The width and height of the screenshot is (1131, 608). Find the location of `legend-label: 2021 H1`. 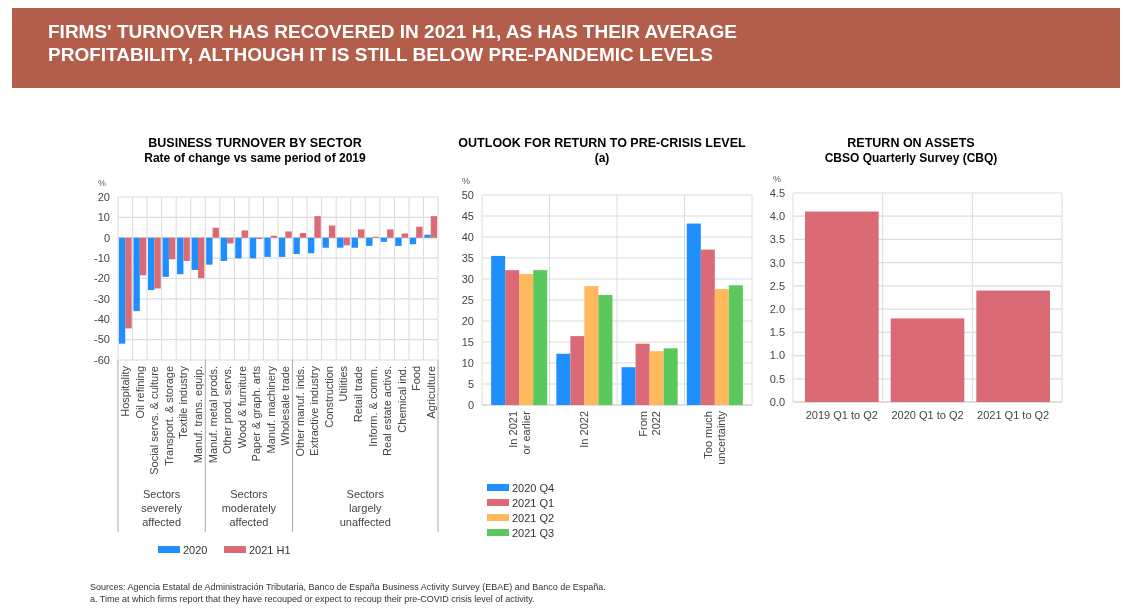

legend-label: 2021 H1 is located at coordinates (270, 549).